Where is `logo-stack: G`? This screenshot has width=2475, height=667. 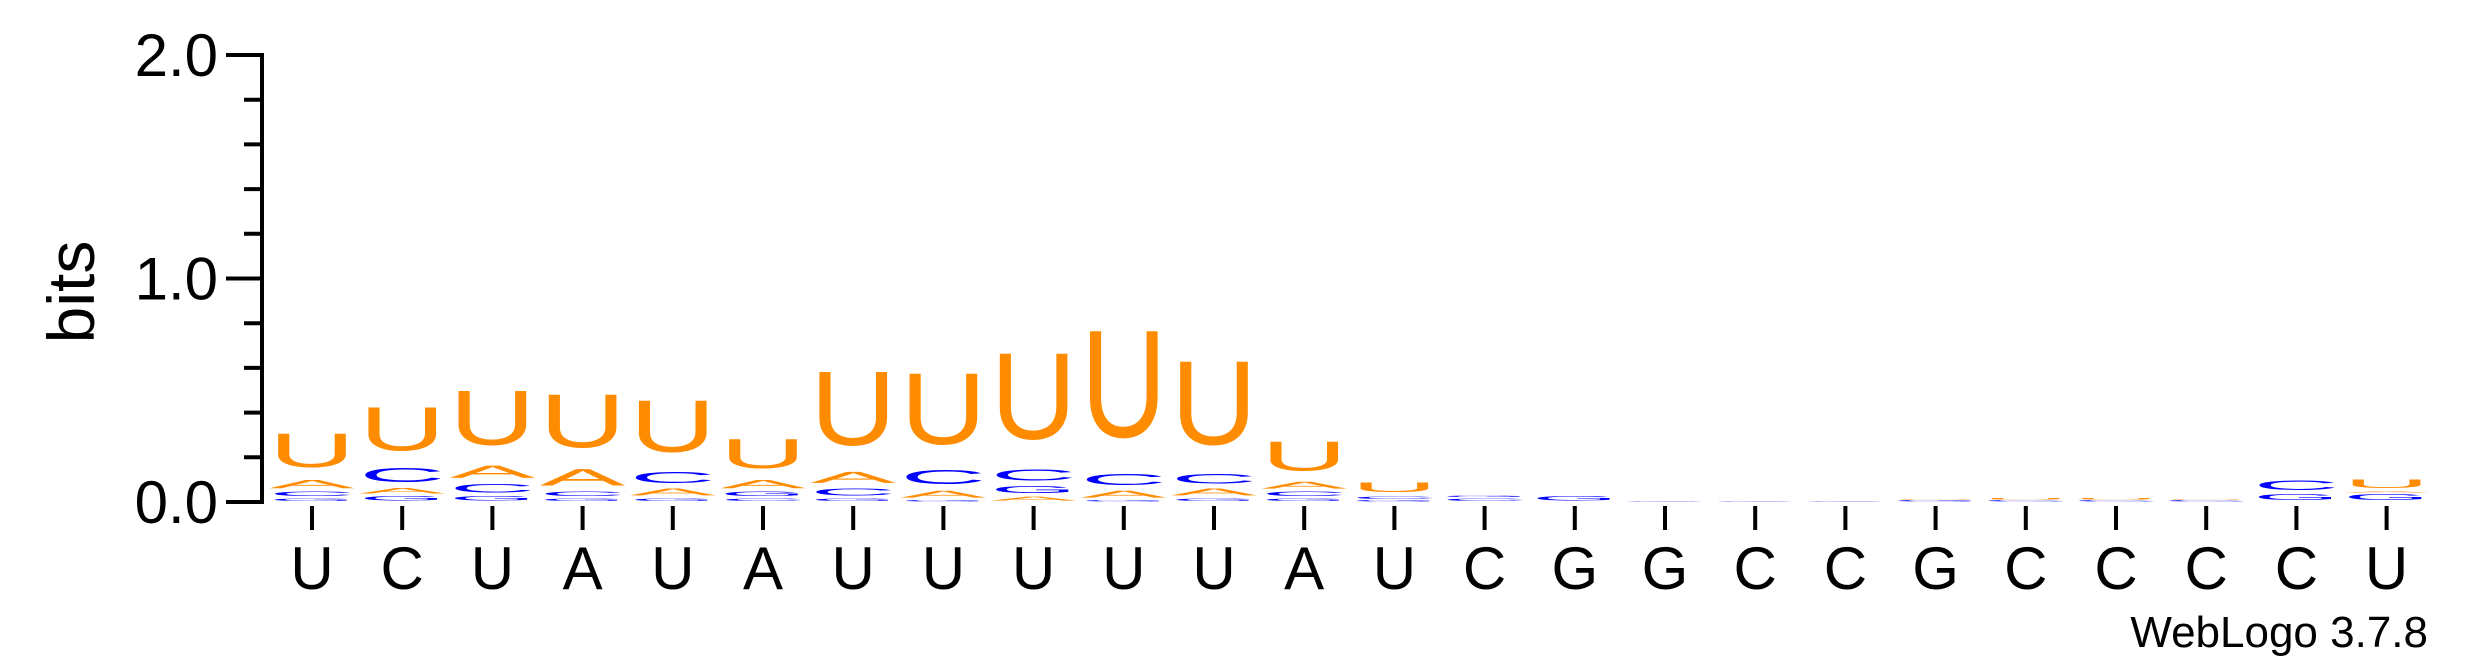
logo-stack: G is located at coordinates (1575, 498).